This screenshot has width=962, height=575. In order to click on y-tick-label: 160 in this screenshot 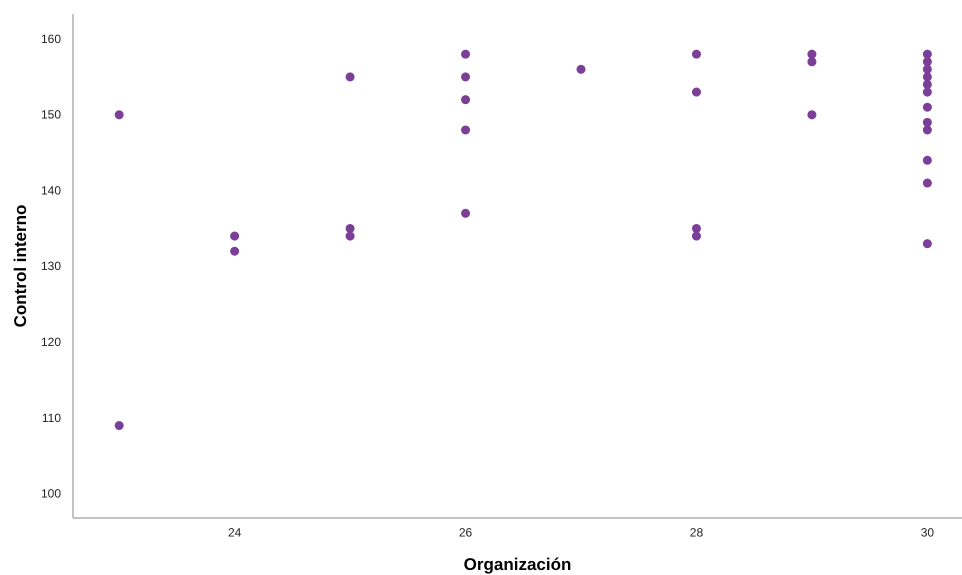, I will do `click(51, 39)`.